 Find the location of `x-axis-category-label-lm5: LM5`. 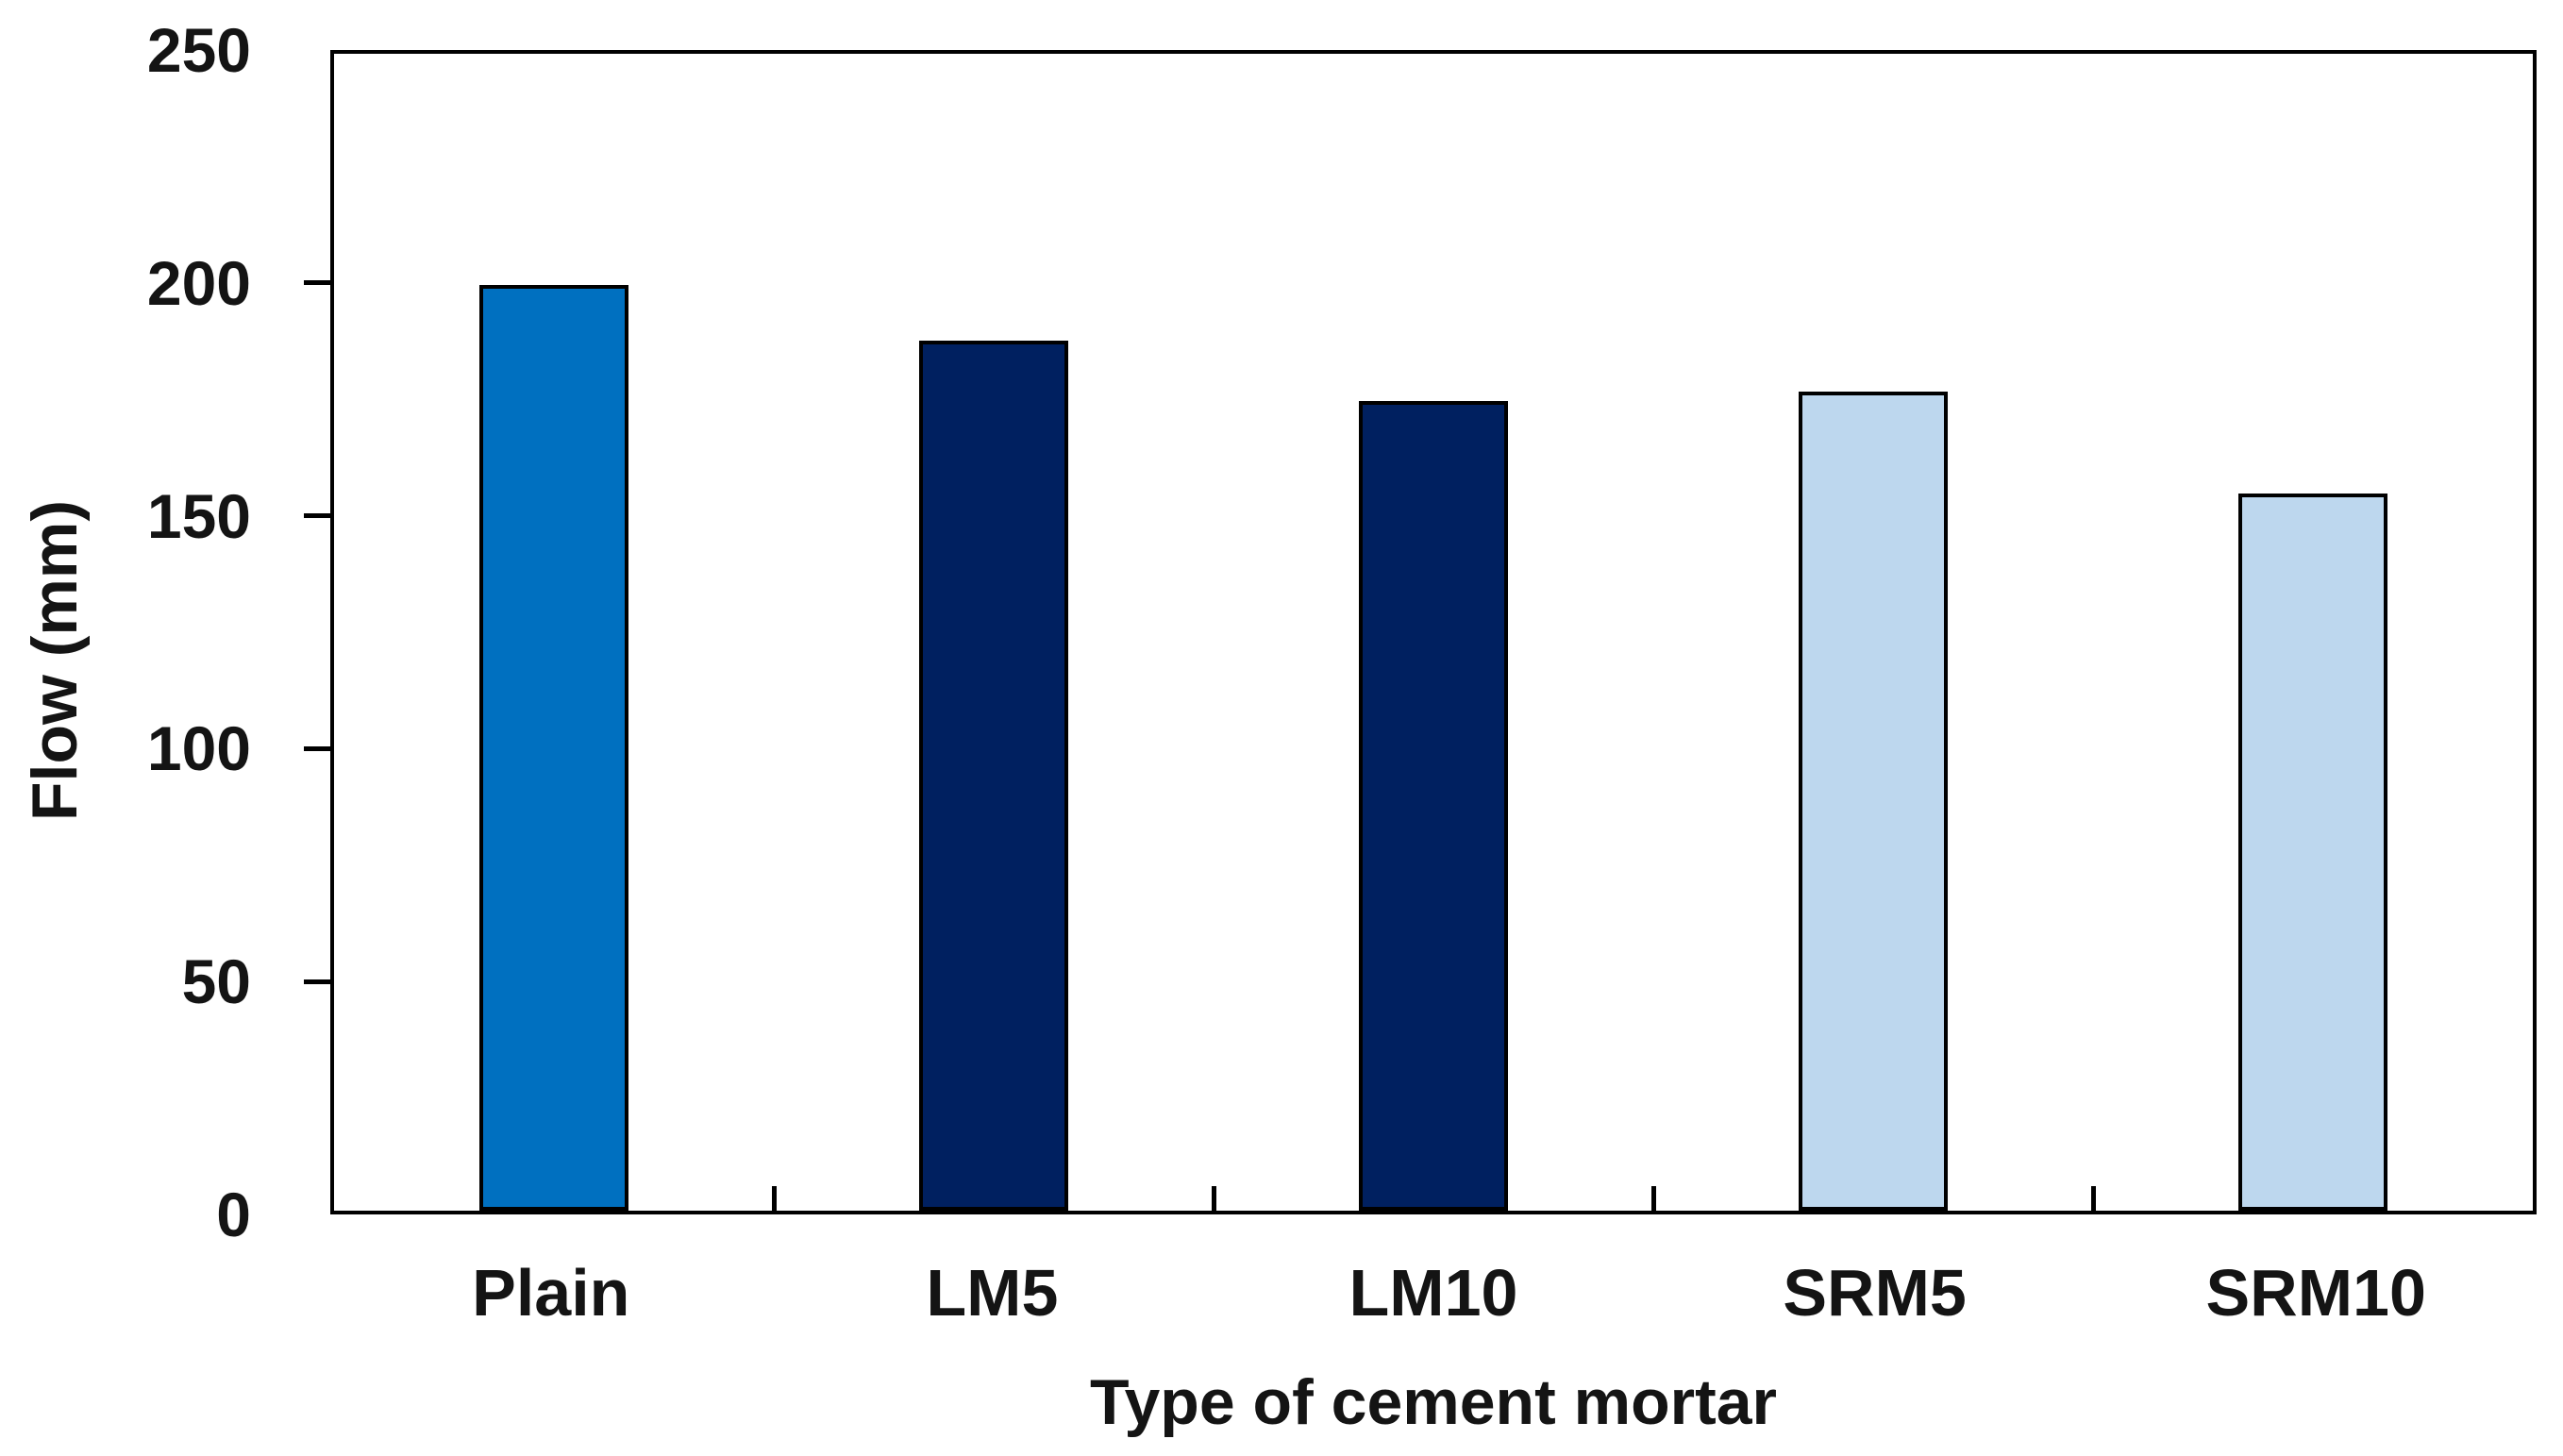

x-axis-category-label-lm5: LM5 is located at coordinates (992, 1293).